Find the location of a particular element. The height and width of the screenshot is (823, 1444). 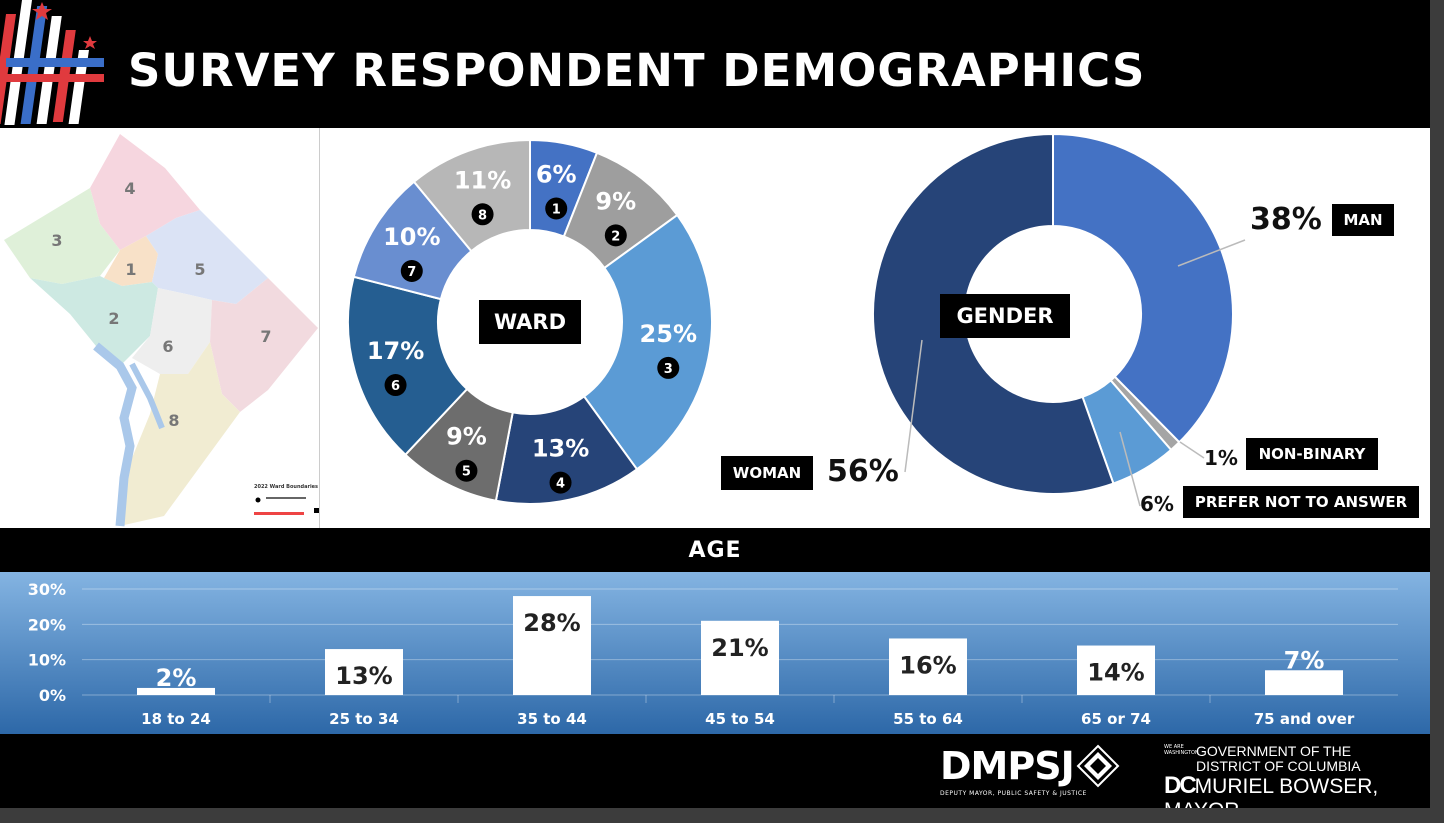

ward-slice-number: 3 is located at coordinates (668, 369).